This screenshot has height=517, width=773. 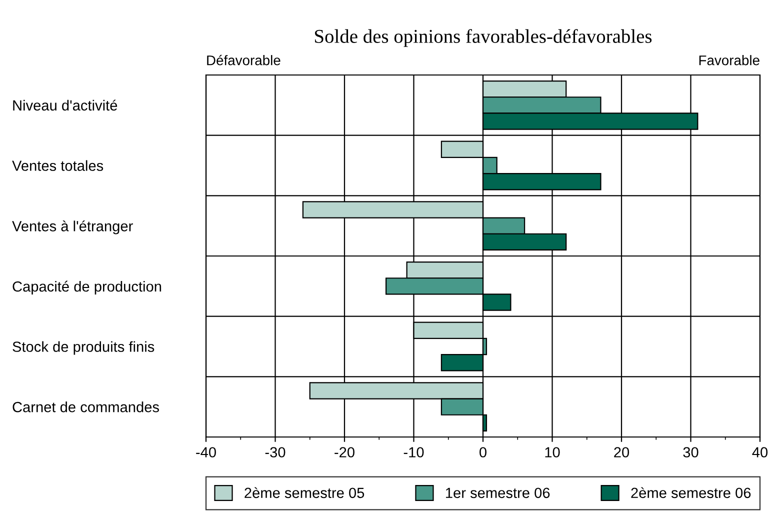 What do you see at coordinates (206, 452) in the screenshot?
I see `x-tick-label: -40` at bounding box center [206, 452].